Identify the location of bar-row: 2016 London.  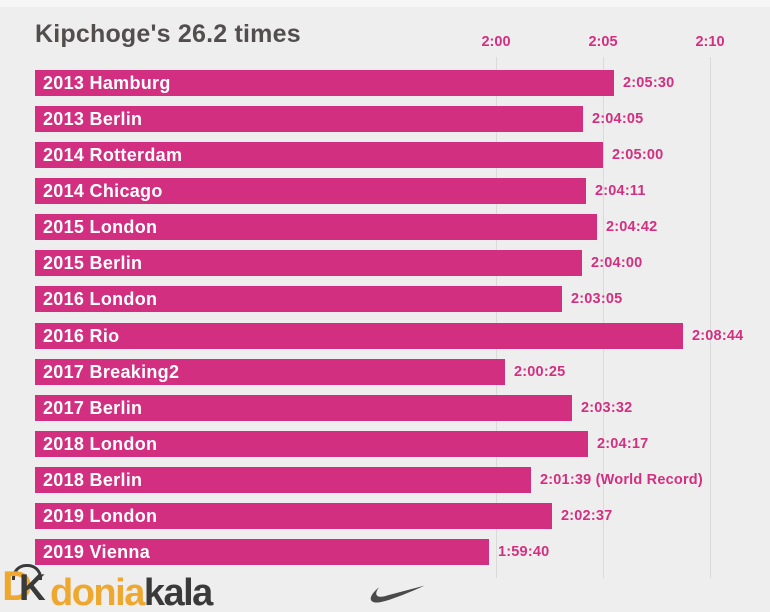
(298, 299).